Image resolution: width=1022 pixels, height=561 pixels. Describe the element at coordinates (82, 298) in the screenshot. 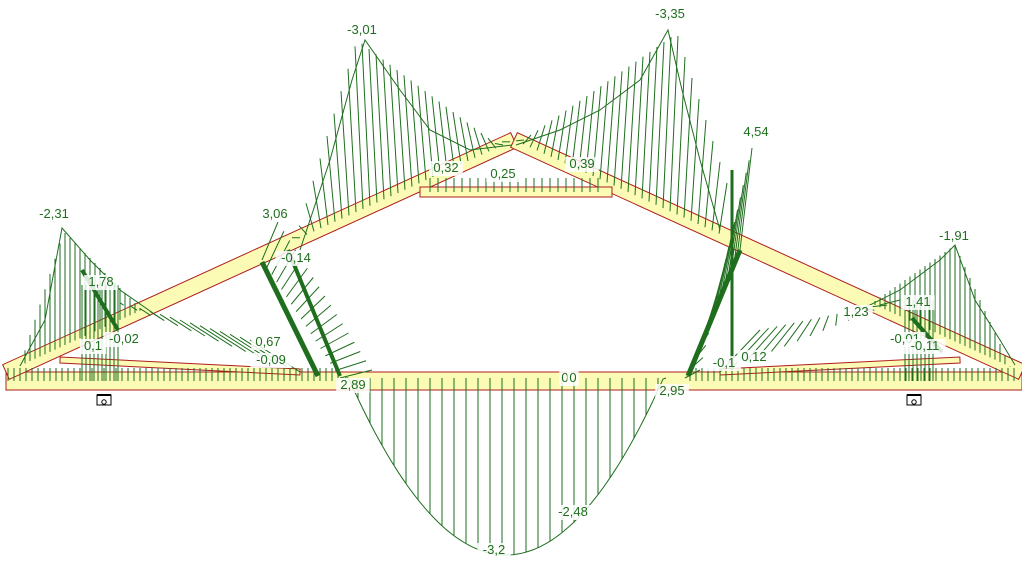

I see `left-overhang-hatch` at that location.